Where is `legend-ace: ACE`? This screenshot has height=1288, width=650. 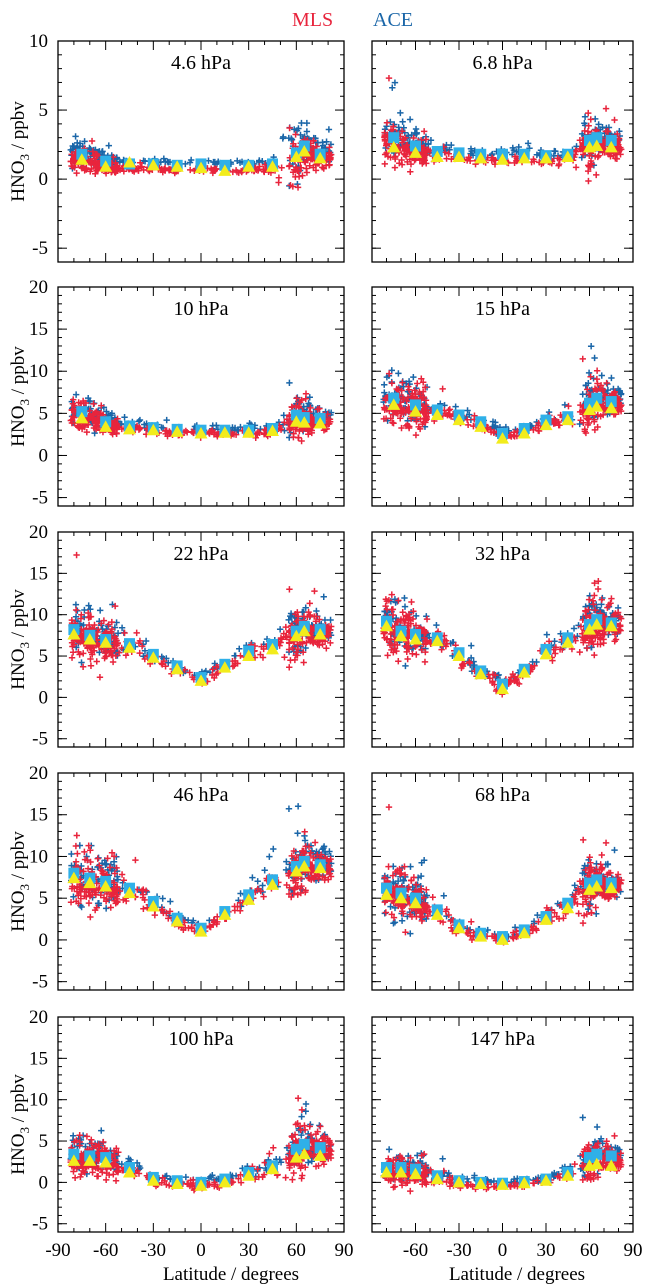
legend-ace: ACE is located at coordinates (393, 20).